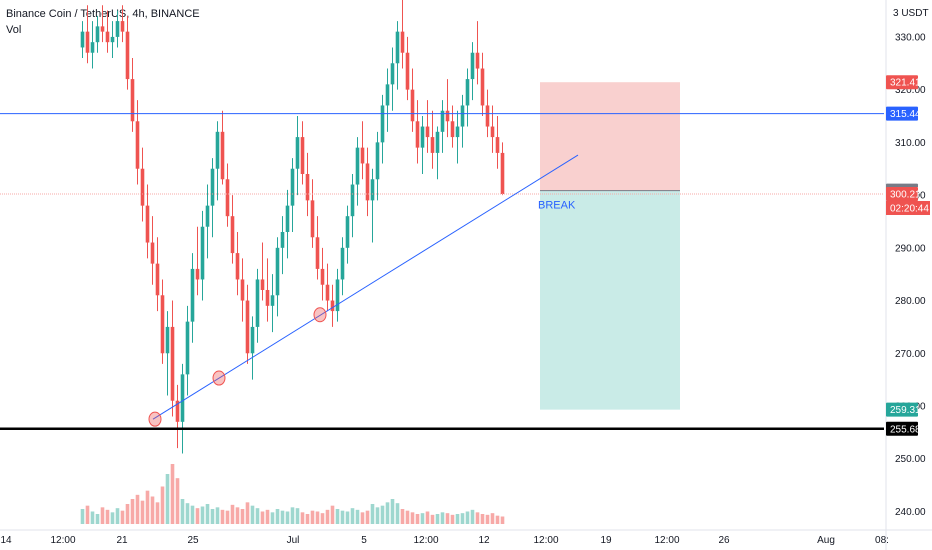 The height and width of the screenshot is (550, 932). Describe the element at coordinates (905, 429) in the screenshot. I see `price-label: 255.68` at that location.